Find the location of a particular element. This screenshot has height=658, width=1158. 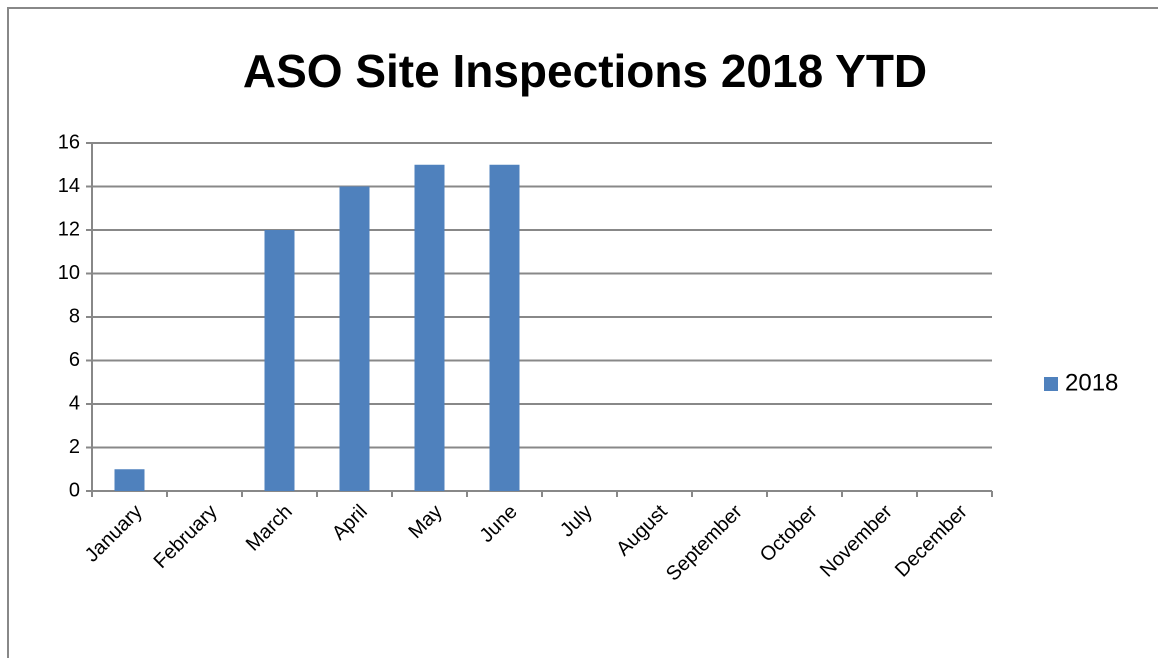

y-tick-label: 0 is located at coordinates (74, 490).